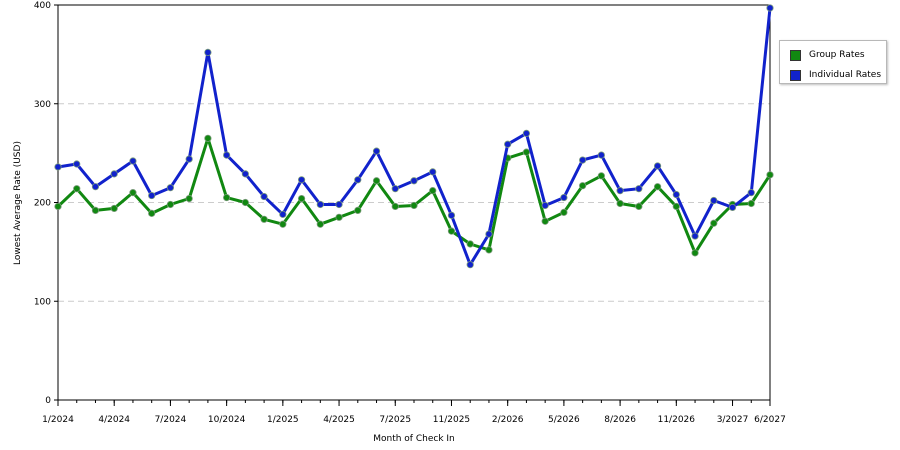 The width and height of the screenshot is (900, 450). What do you see at coordinates (795, 55) in the screenshot?
I see `legend-swatch-group-rates` at bounding box center [795, 55].